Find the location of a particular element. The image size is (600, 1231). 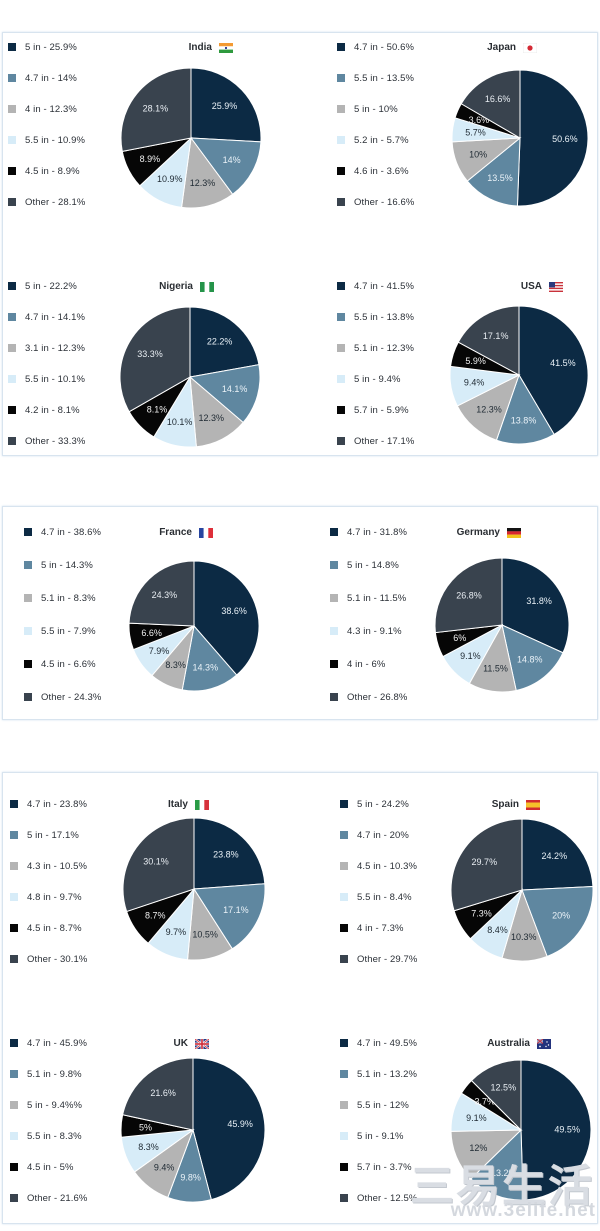

legend-item: 5.5 in - 8.3% is located at coordinates (46, 1136).